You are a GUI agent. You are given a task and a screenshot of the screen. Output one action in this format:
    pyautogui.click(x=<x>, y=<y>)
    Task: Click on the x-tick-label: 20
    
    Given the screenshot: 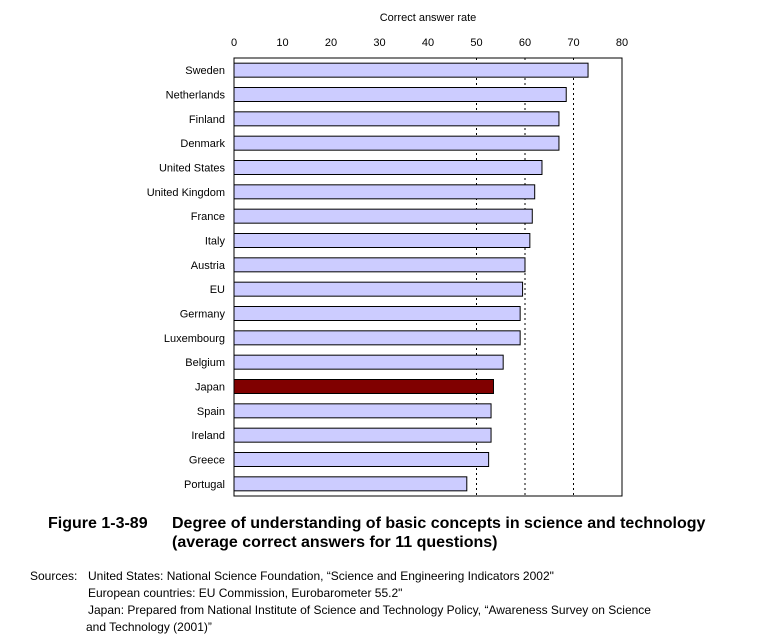 What is the action you would take?
    pyautogui.click(x=331, y=43)
    